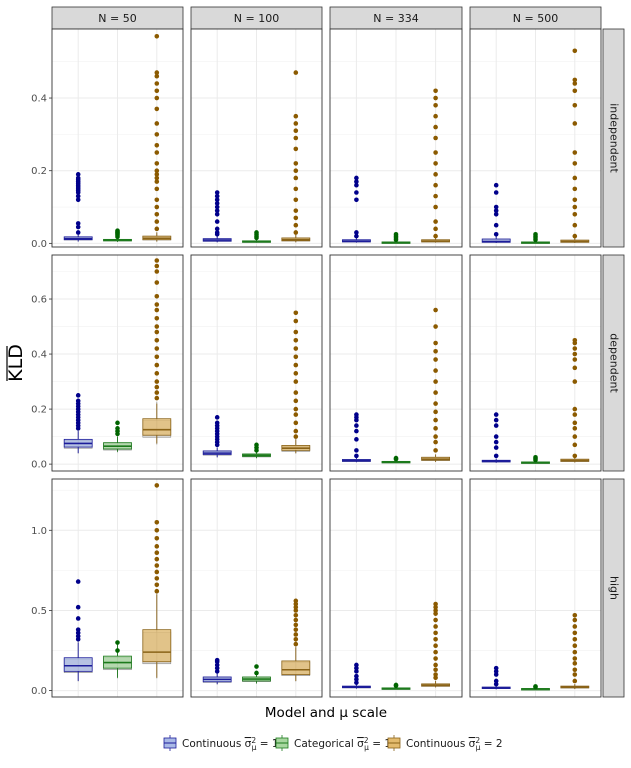 Image resolution: width=631 pixels, height=768 pixels. Describe the element at coordinates (230, 744) in the screenshot. I see `legend-label: Continuous σ2 μ = 1` at that location.